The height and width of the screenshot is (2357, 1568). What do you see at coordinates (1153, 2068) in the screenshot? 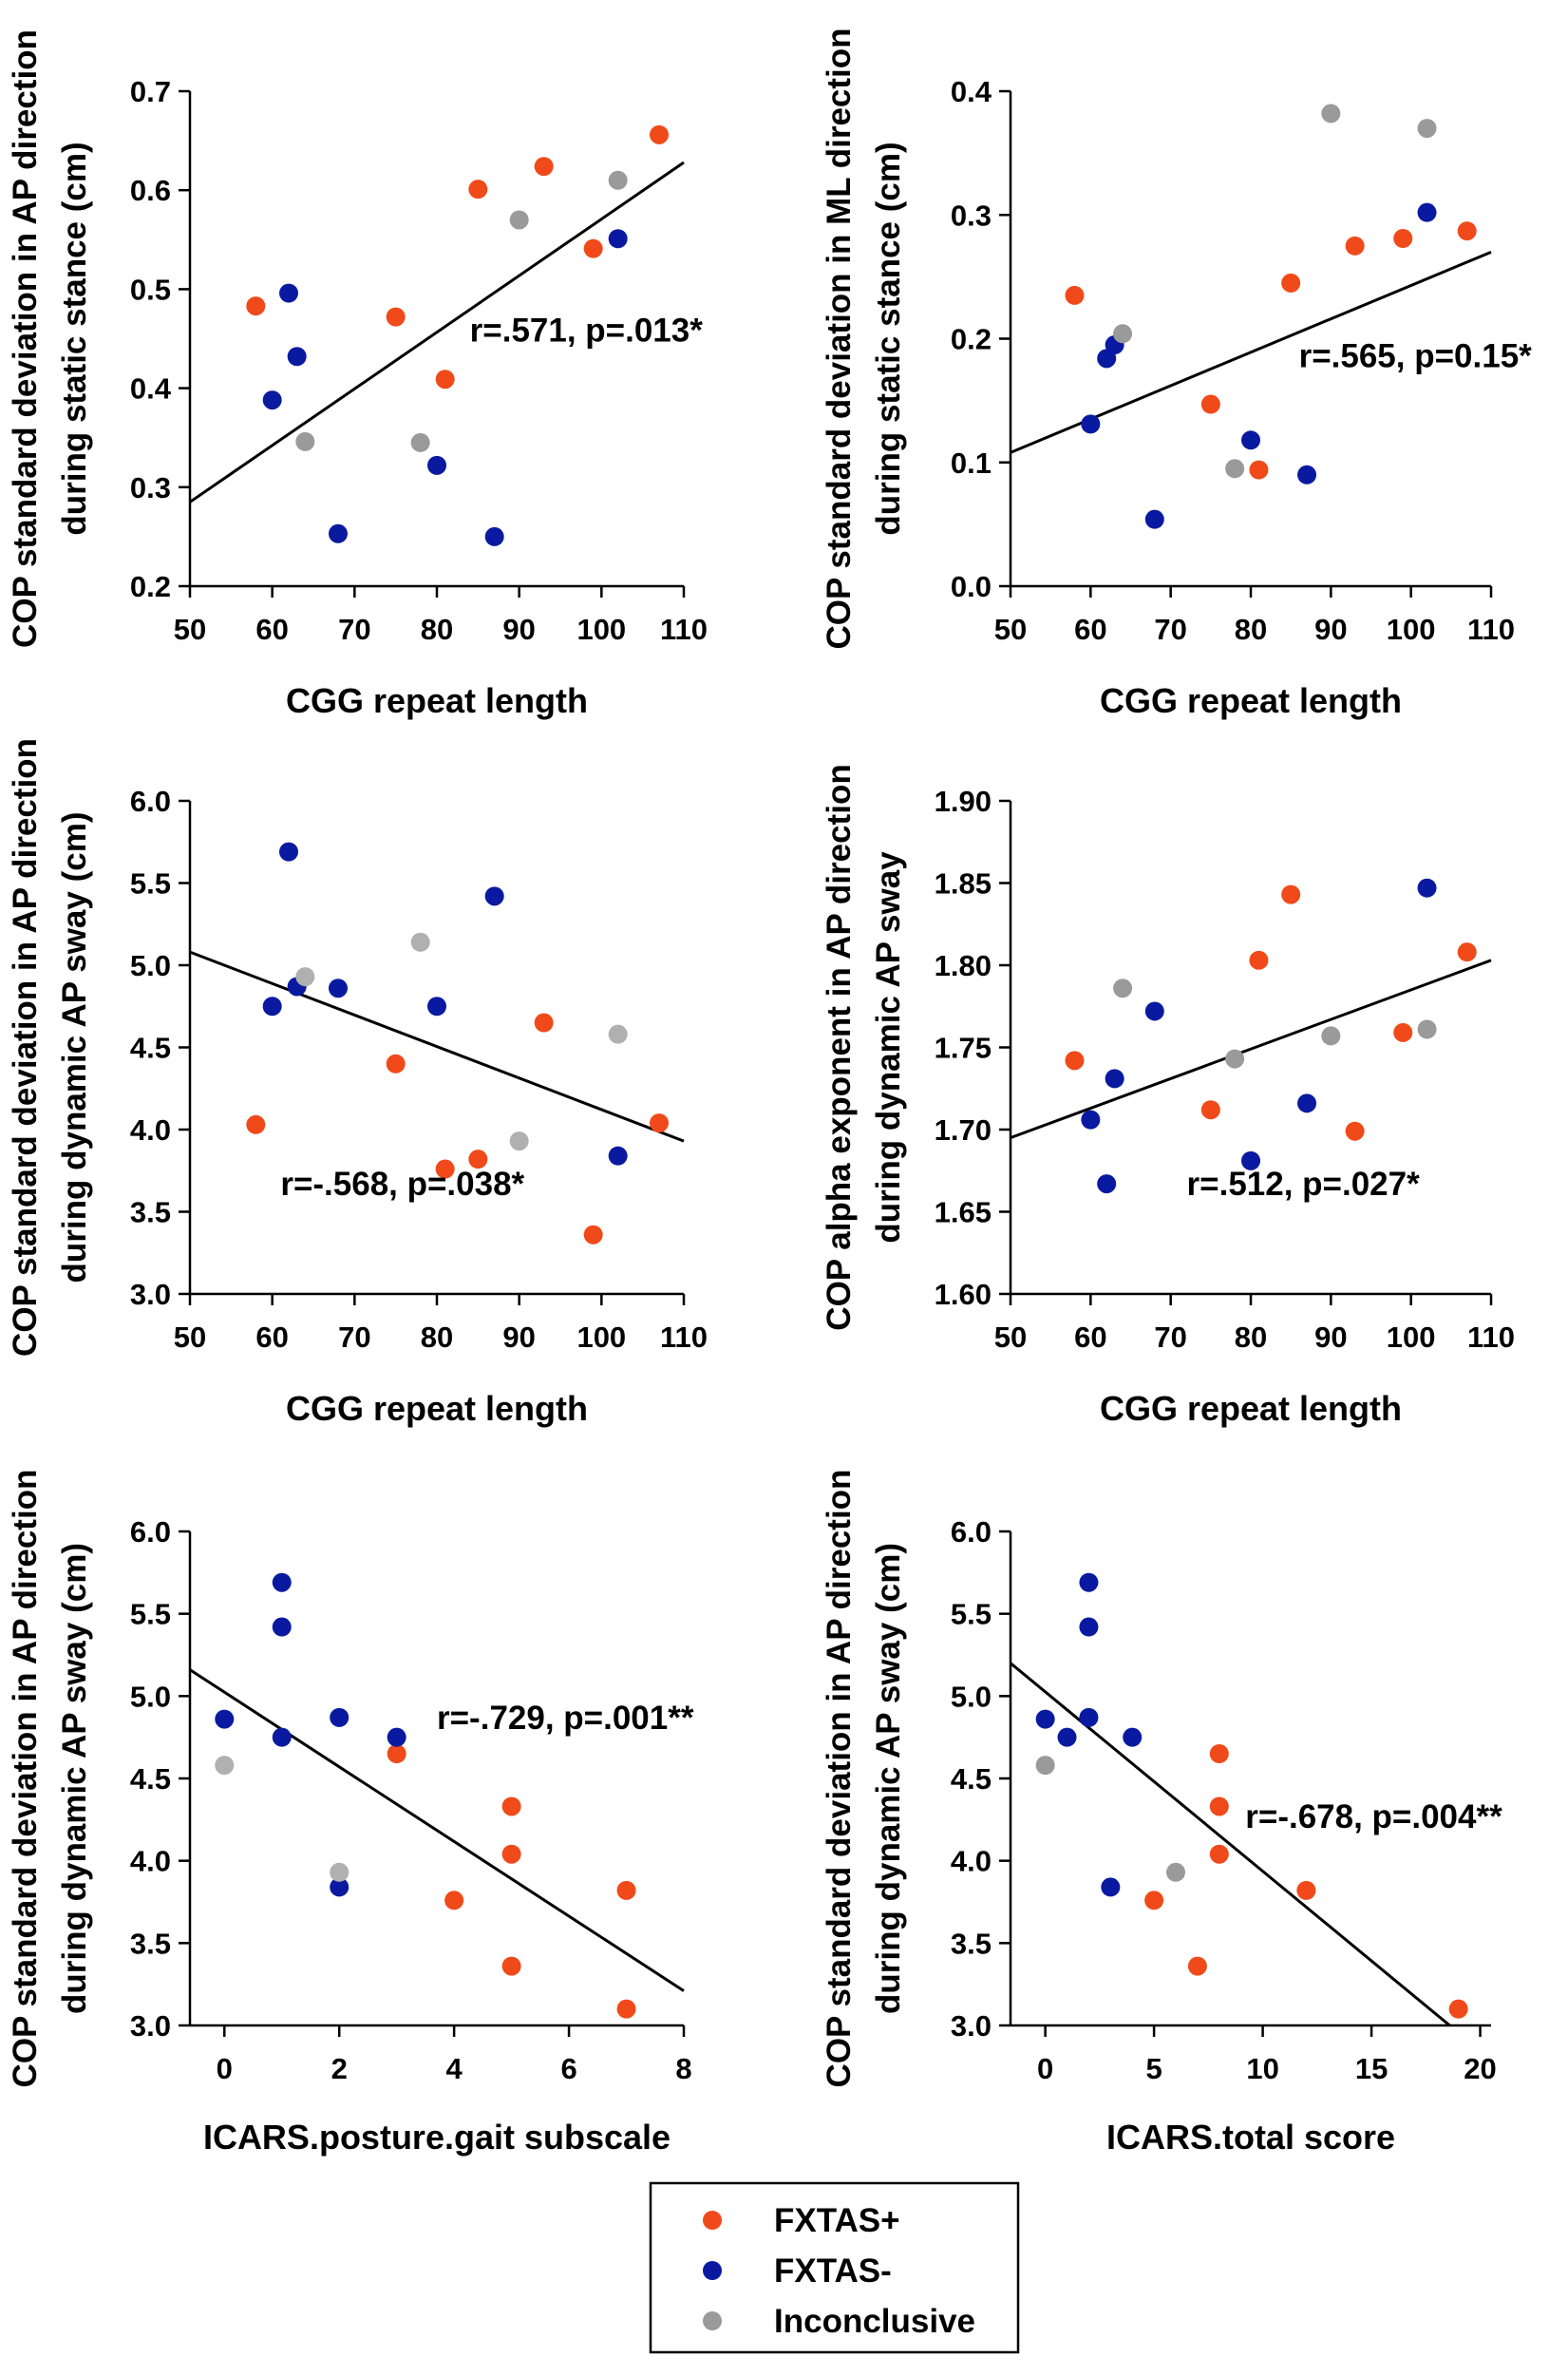
I see `x-tick-label: 5` at bounding box center [1153, 2068].